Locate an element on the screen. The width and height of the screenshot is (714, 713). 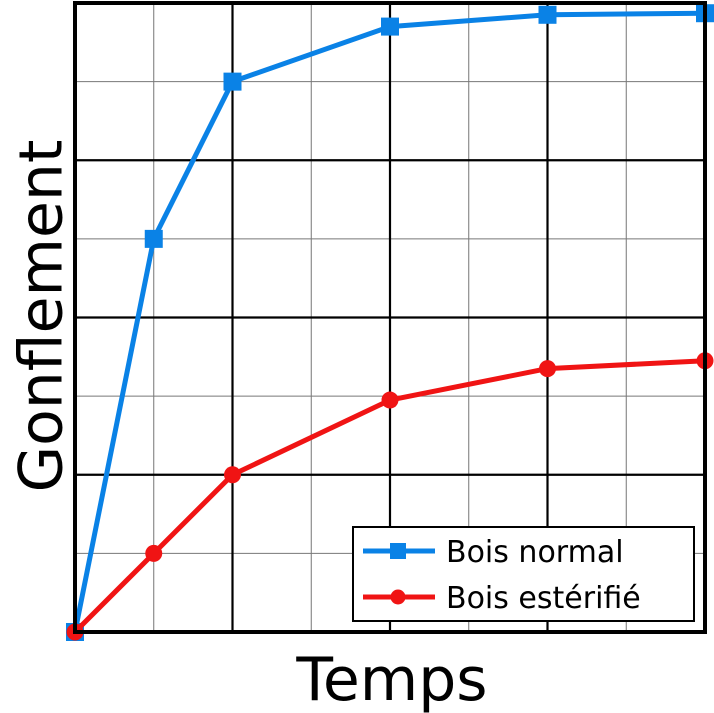
x-axis-title: Temps is located at coordinates (391, 679).